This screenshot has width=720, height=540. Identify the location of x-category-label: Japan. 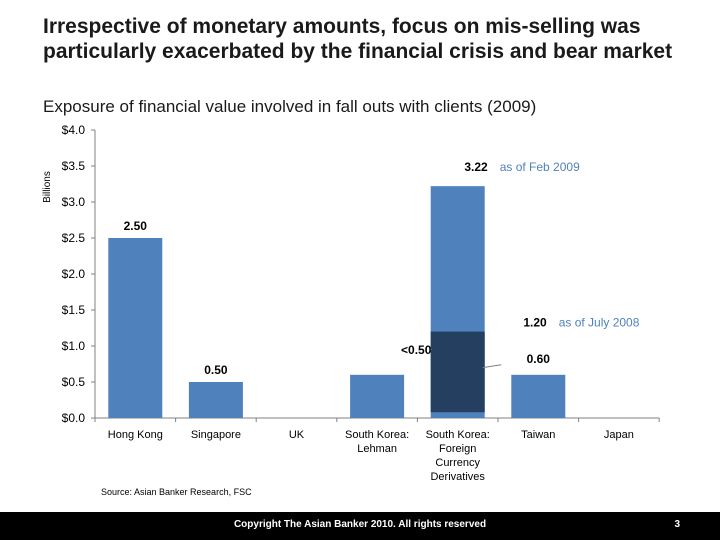
(619, 435).